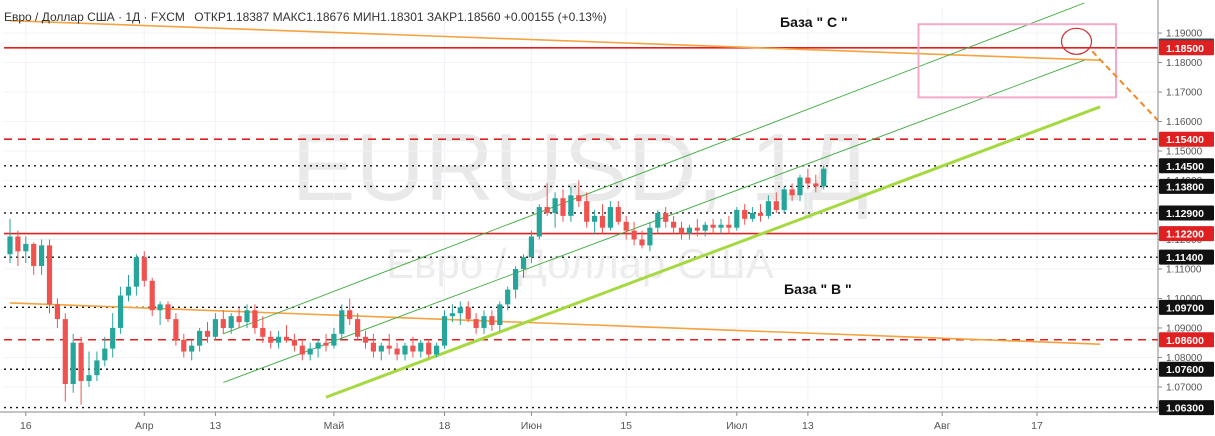 This screenshot has width=1215, height=436. I want to click on price-level-label: 1.15400, so click(1185, 140).